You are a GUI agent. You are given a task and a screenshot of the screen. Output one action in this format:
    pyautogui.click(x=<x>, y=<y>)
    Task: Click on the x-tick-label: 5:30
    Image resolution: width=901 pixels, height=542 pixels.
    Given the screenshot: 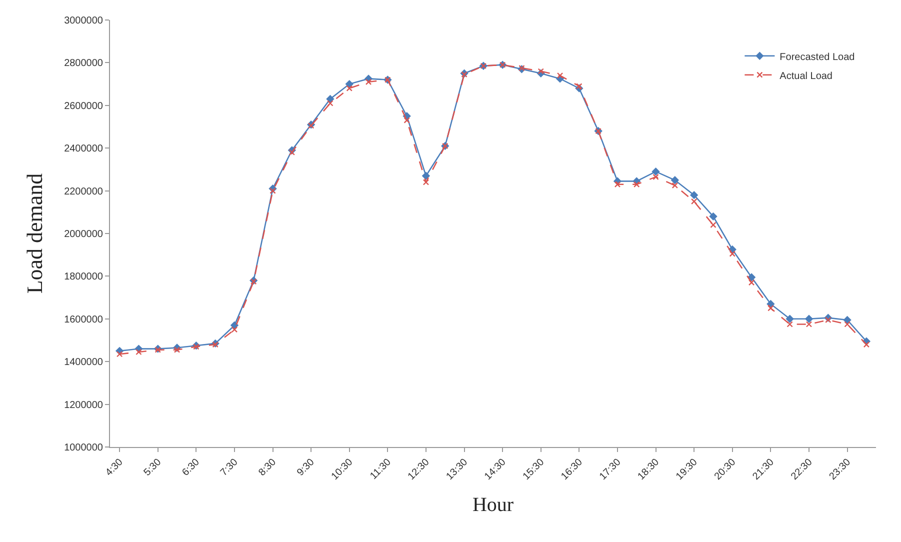 What is the action you would take?
    pyautogui.click(x=153, y=467)
    